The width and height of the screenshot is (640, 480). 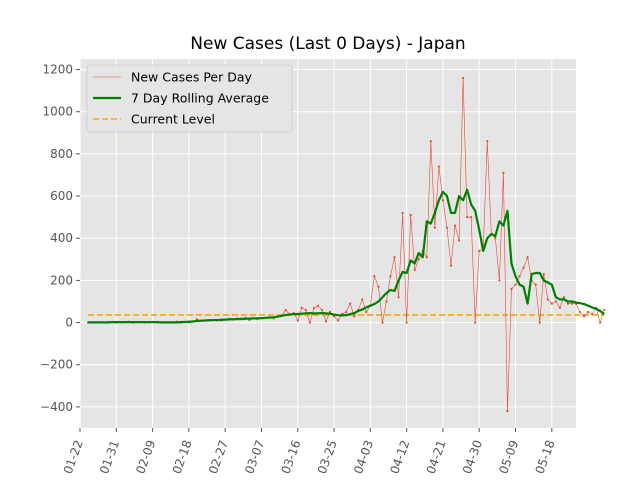 What do you see at coordinates (109, 457) in the screenshot?
I see `x-tick-label: 01-31` at bounding box center [109, 457].